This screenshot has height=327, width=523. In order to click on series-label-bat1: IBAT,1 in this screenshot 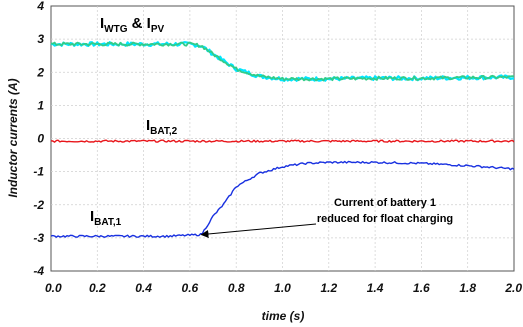, I will do `click(106, 218)`.